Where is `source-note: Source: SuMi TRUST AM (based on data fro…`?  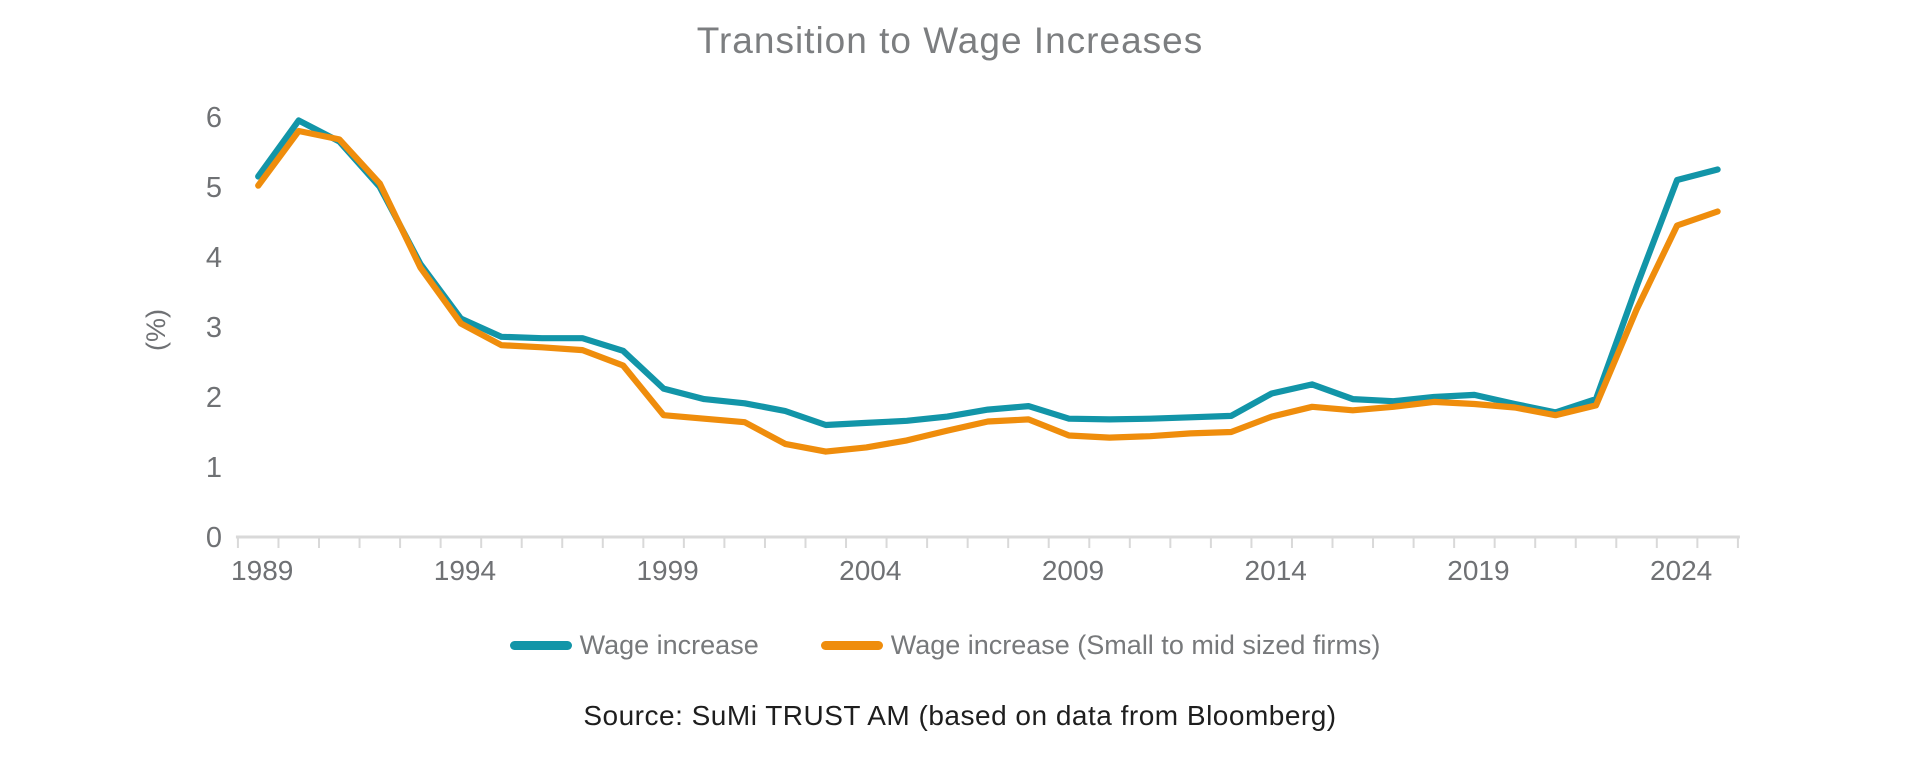 source-note: Source: SuMi TRUST AM (based on data fro… is located at coordinates (960, 715).